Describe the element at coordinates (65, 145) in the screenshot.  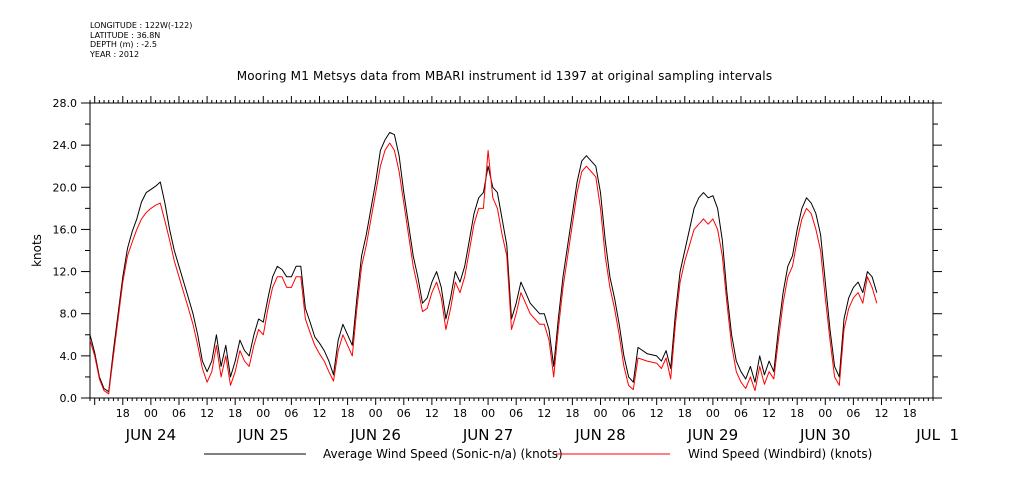
I see `y-tick-label: 24.0` at that location.